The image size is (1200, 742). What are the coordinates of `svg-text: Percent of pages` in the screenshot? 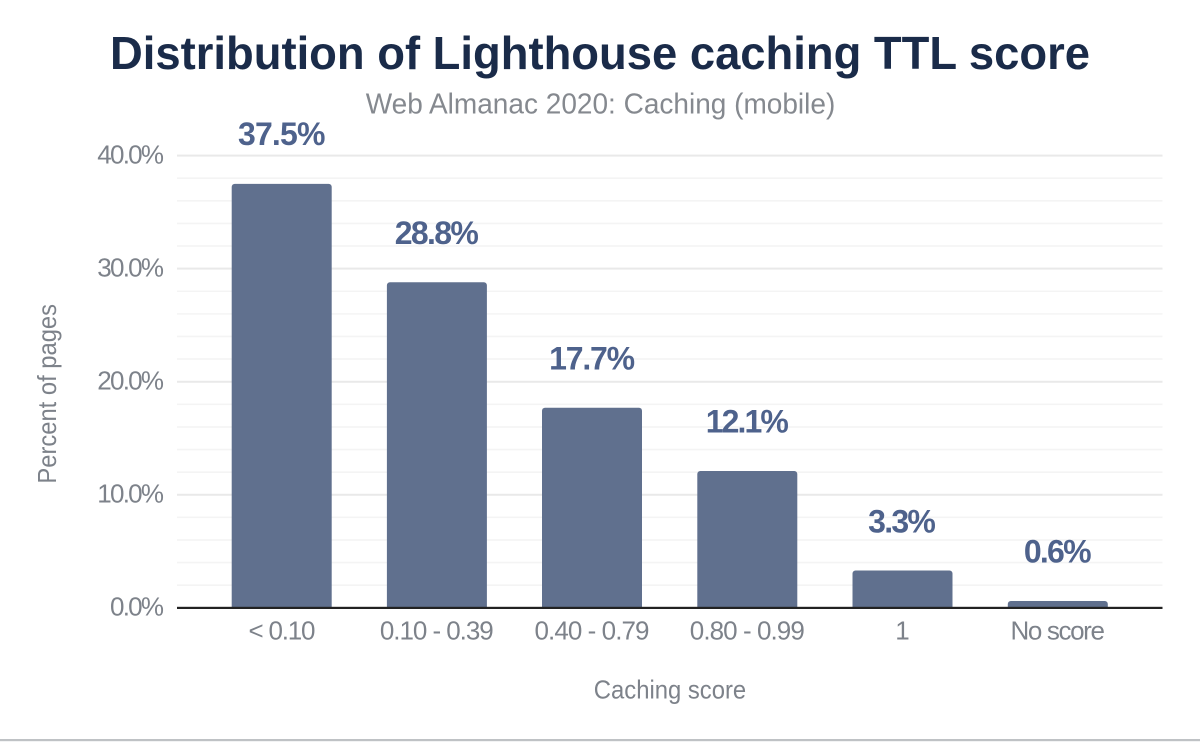 It's located at (47, 394).